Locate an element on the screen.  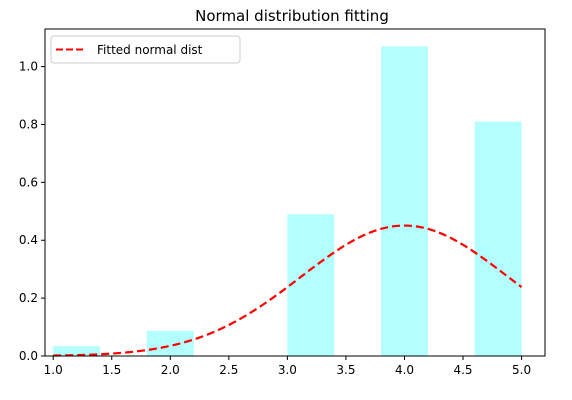
x-axis: 1.0 1.5 2.0 2.5 3.0 3.5 4.0 4.5 5.0 is located at coordinates (287, 366).